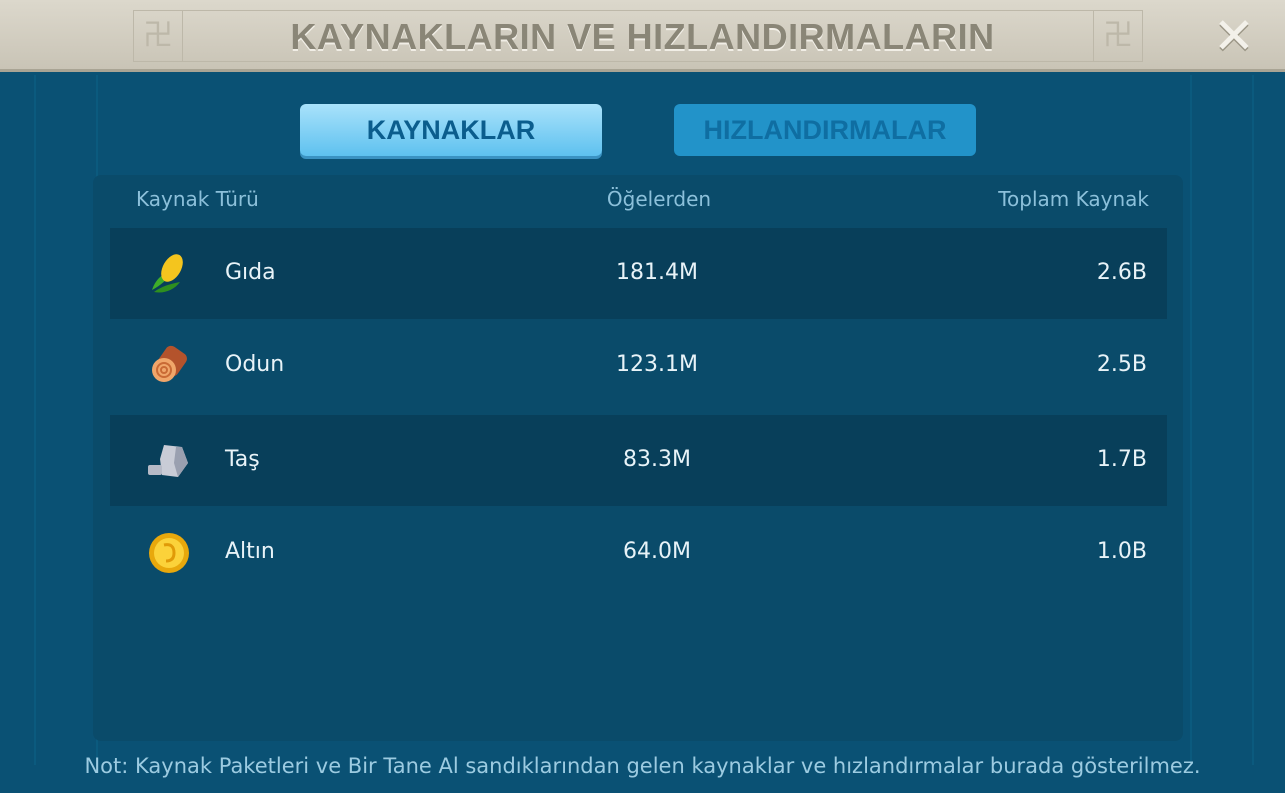  What do you see at coordinates (167, 273) in the screenshot?
I see `corn-icon` at bounding box center [167, 273].